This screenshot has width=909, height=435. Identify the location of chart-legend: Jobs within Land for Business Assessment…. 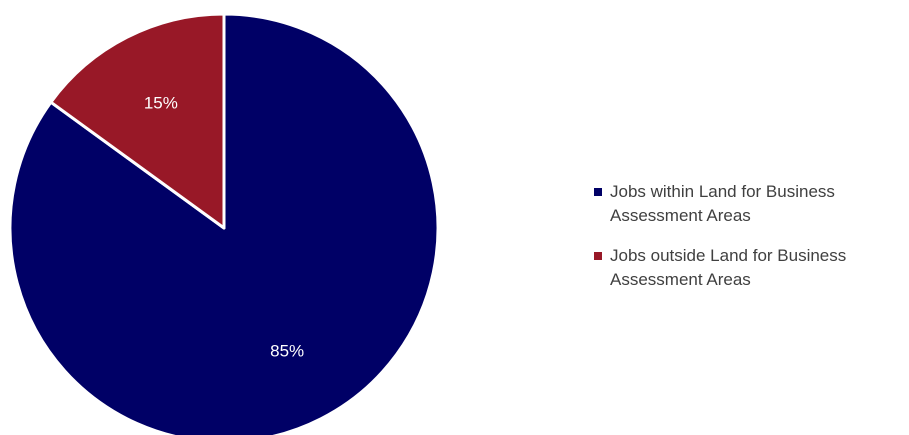
(749, 244).